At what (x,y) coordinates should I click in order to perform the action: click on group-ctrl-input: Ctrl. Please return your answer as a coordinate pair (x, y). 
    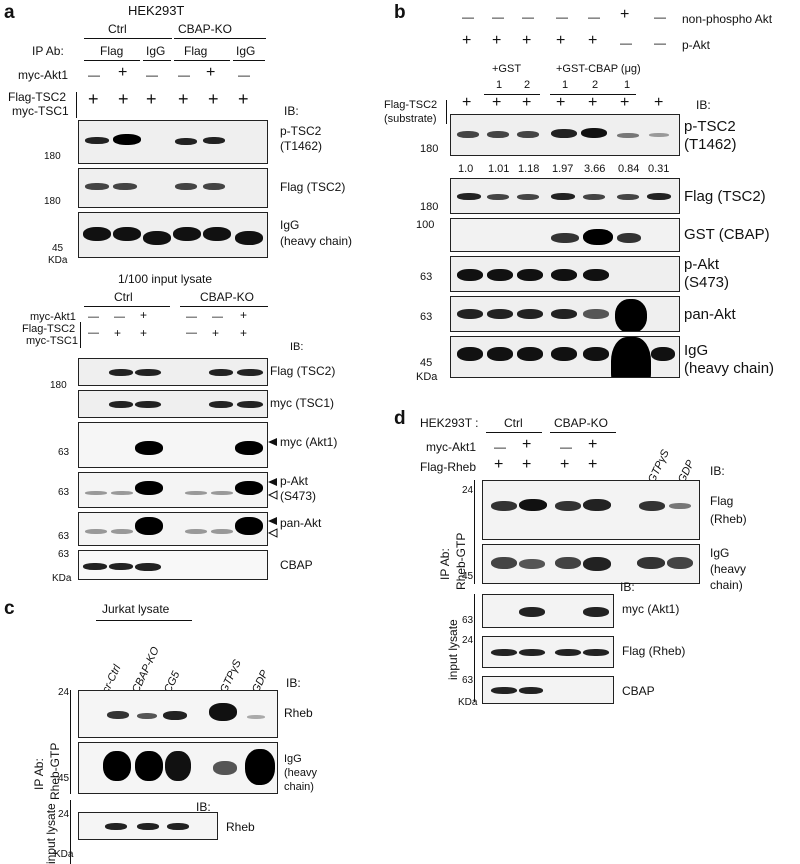
    Looking at the image, I should click on (123, 297).